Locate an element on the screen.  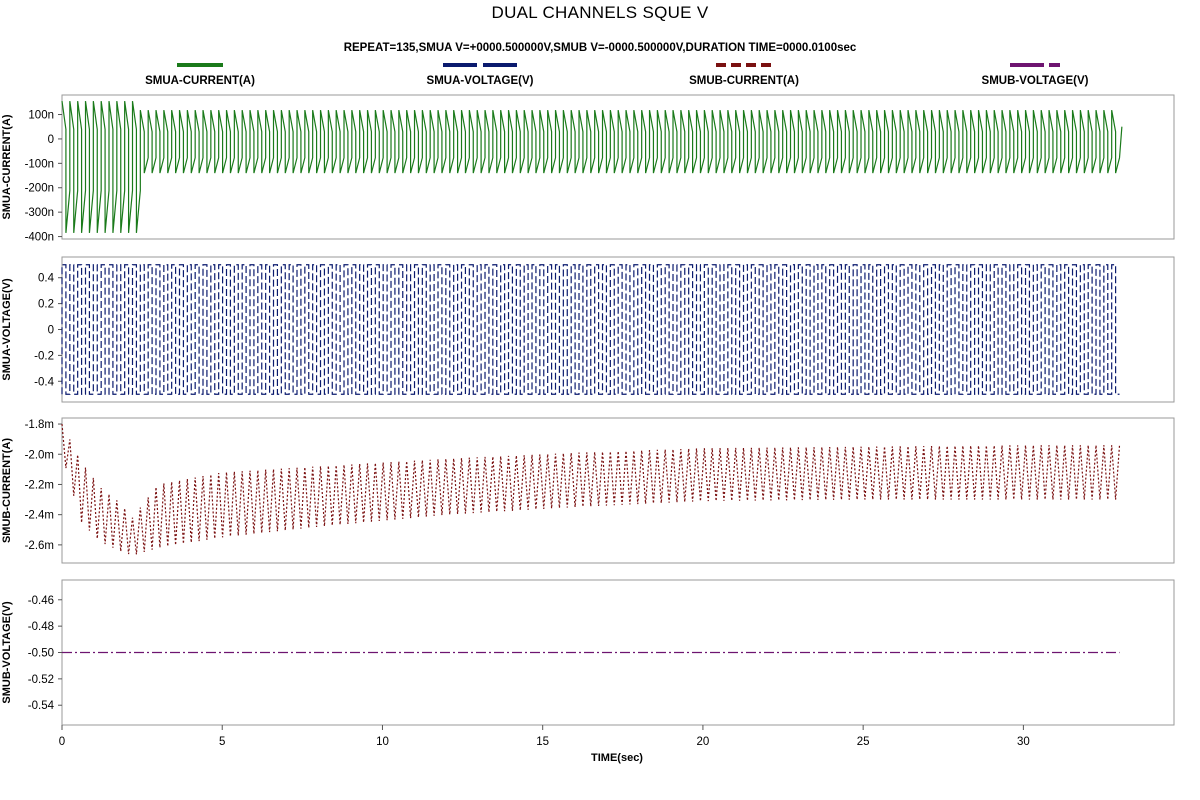
y-tick-label-smua-current-a: -100n is located at coordinates (39, 164).